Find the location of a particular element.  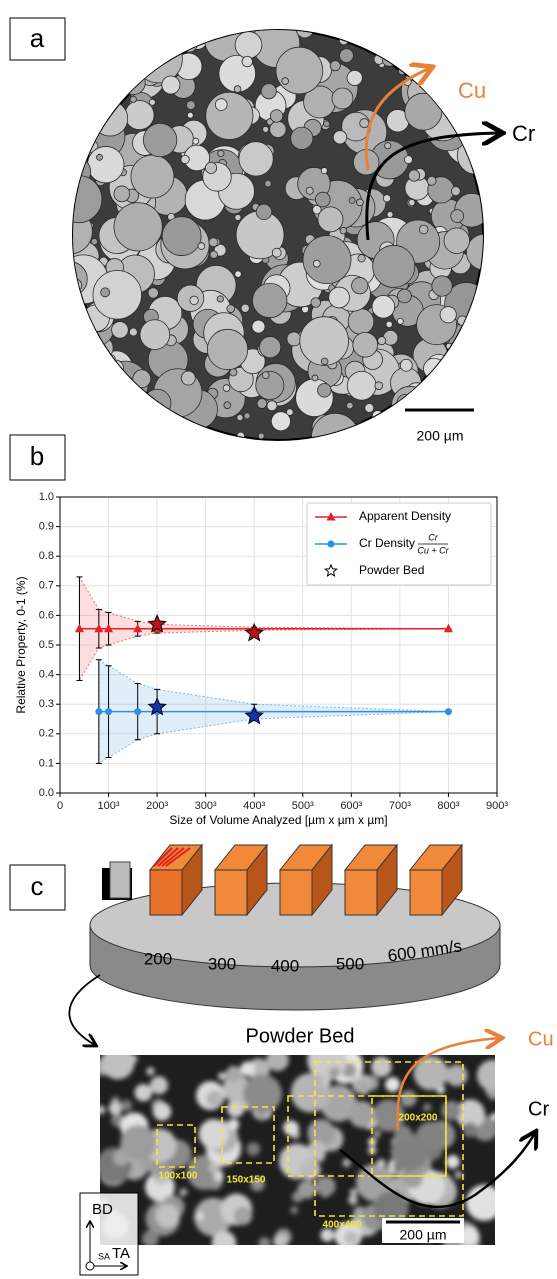

cube-front is located at coordinates (361, 892).